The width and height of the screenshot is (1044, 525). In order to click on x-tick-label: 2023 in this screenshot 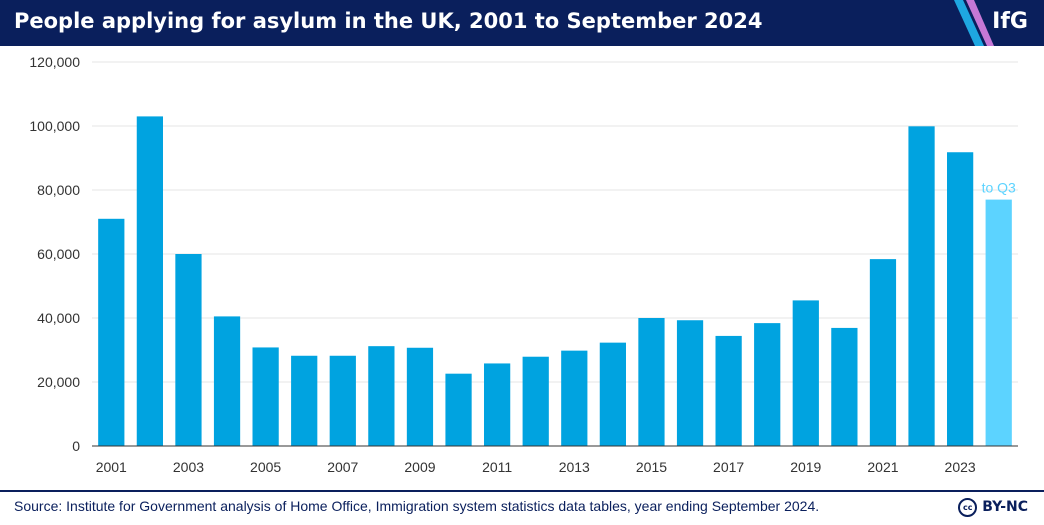, I will do `click(960, 467)`.